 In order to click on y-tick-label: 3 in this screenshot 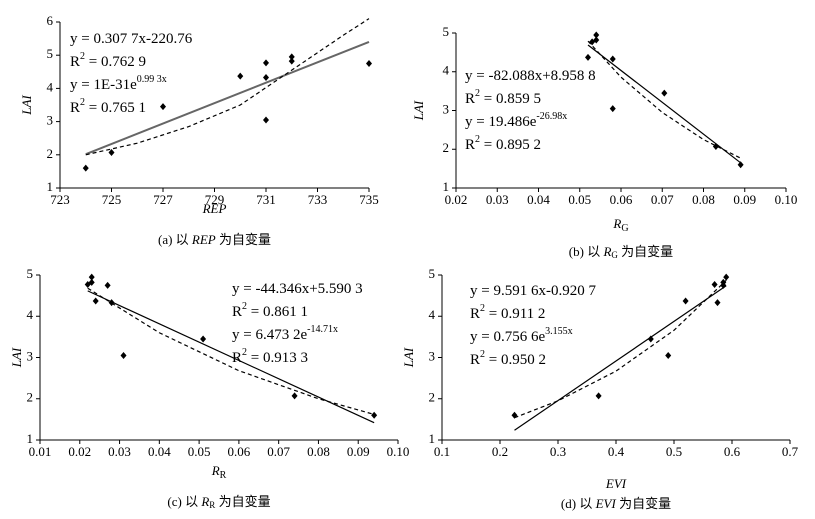, I will do `click(50, 120)`.